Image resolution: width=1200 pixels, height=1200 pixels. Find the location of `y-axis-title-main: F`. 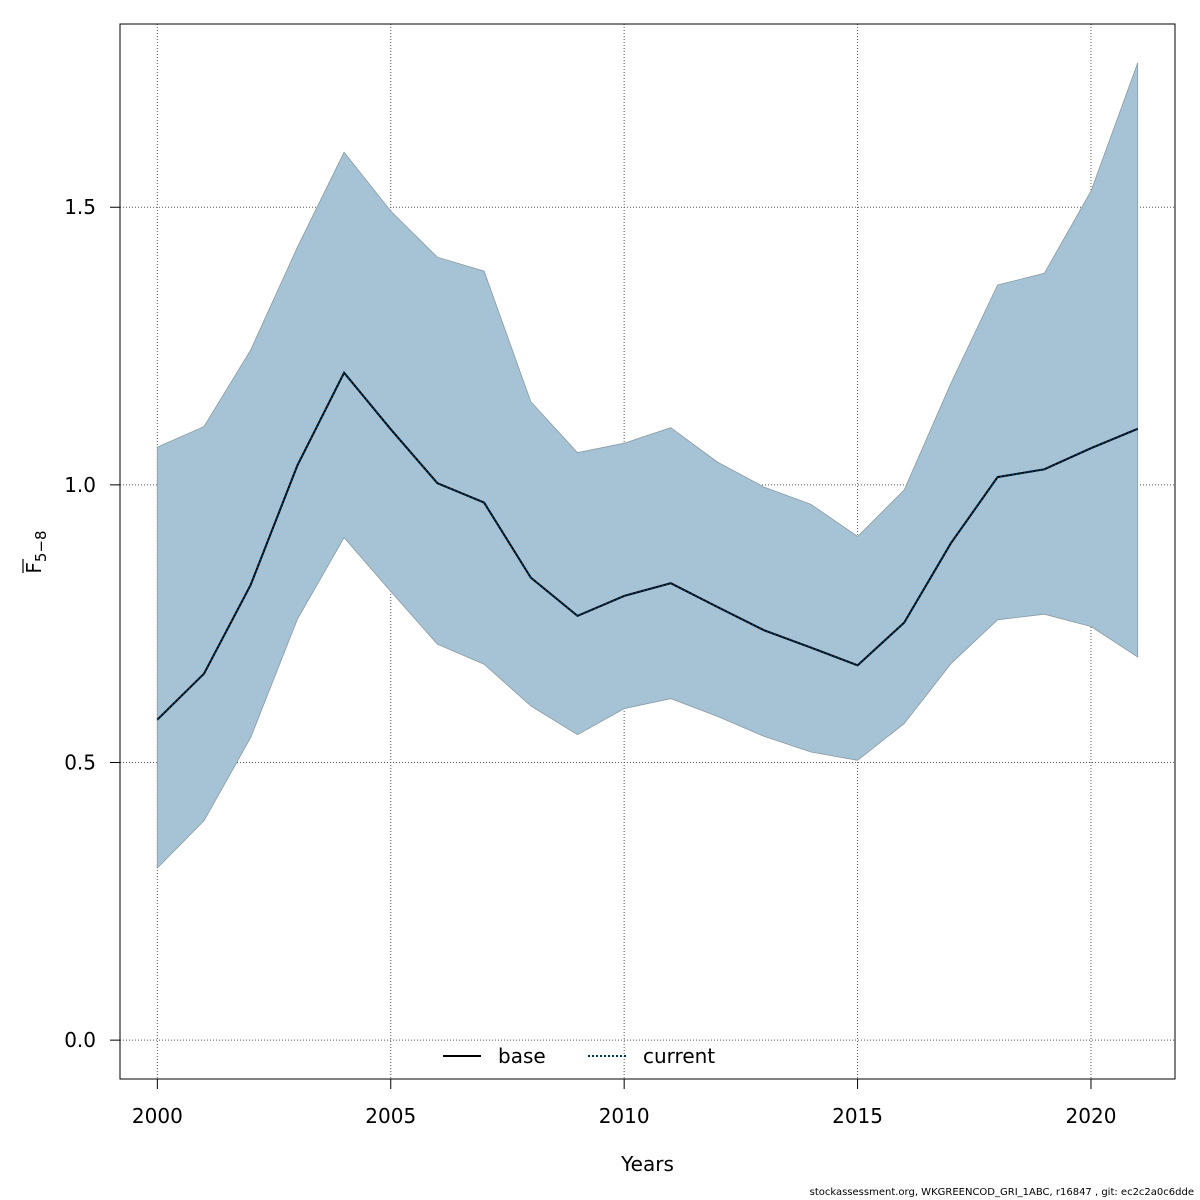

y-axis-title-main: F is located at coordinates (34, 568).